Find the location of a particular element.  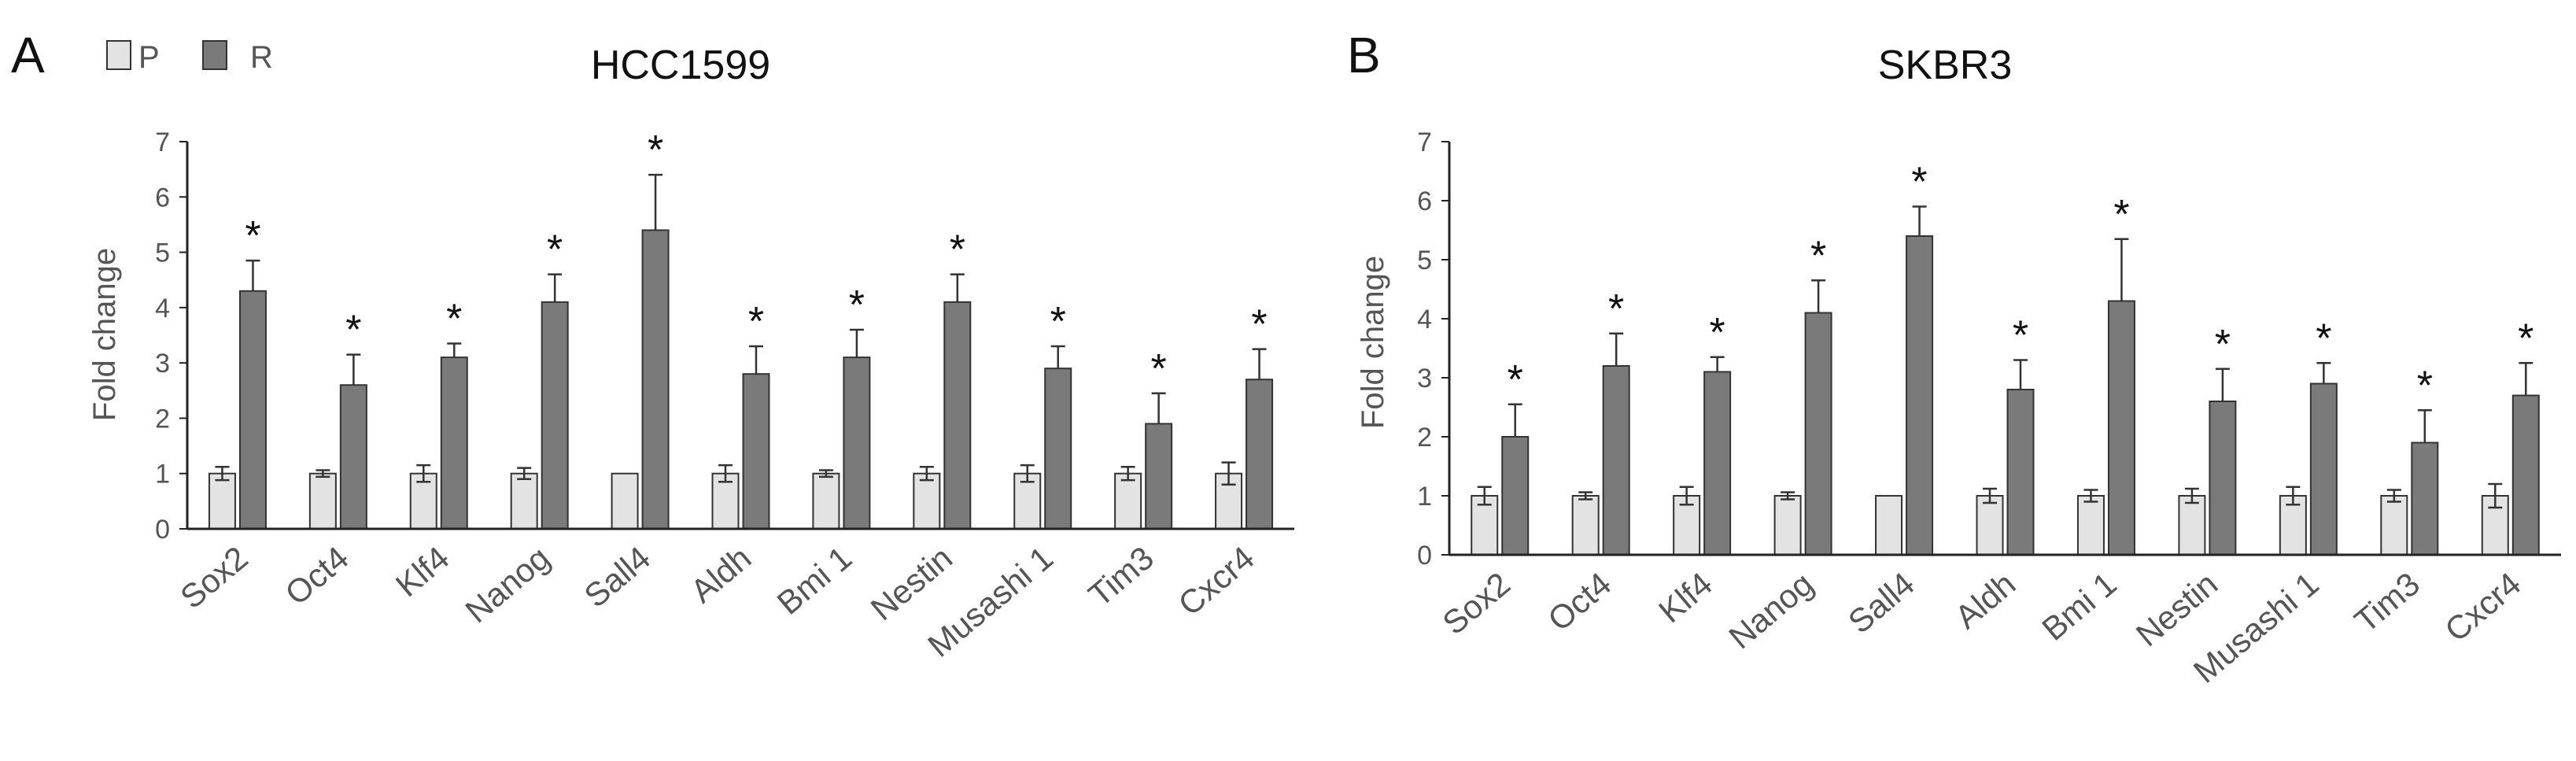

y-tick-label-a: 3 is located at coordinates (162, 364).